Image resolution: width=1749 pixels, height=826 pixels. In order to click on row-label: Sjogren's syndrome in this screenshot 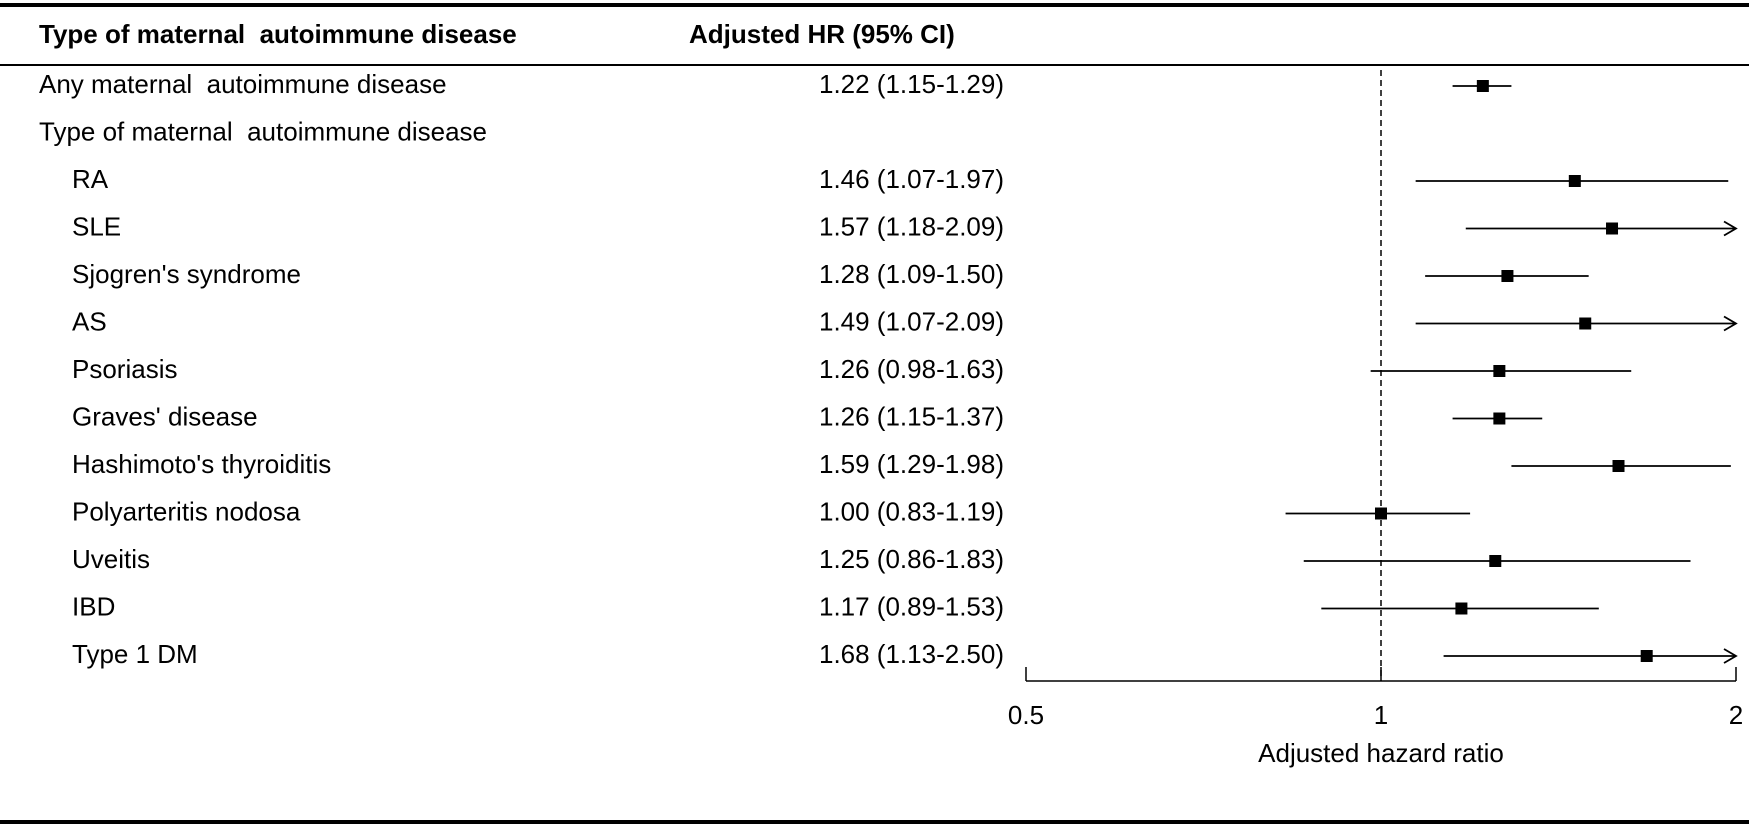, I will do `click(186, 274)`.